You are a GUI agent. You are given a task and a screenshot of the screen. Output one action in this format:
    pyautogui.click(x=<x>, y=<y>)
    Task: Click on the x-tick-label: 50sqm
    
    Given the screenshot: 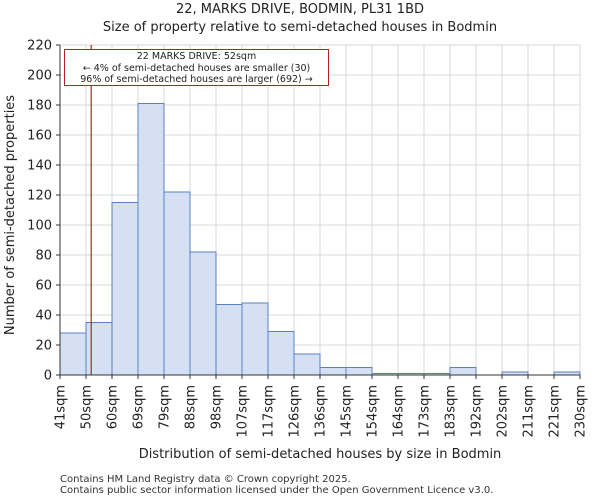 What is the action you would take?
    pyautogui.click(x=87, y=407)
    